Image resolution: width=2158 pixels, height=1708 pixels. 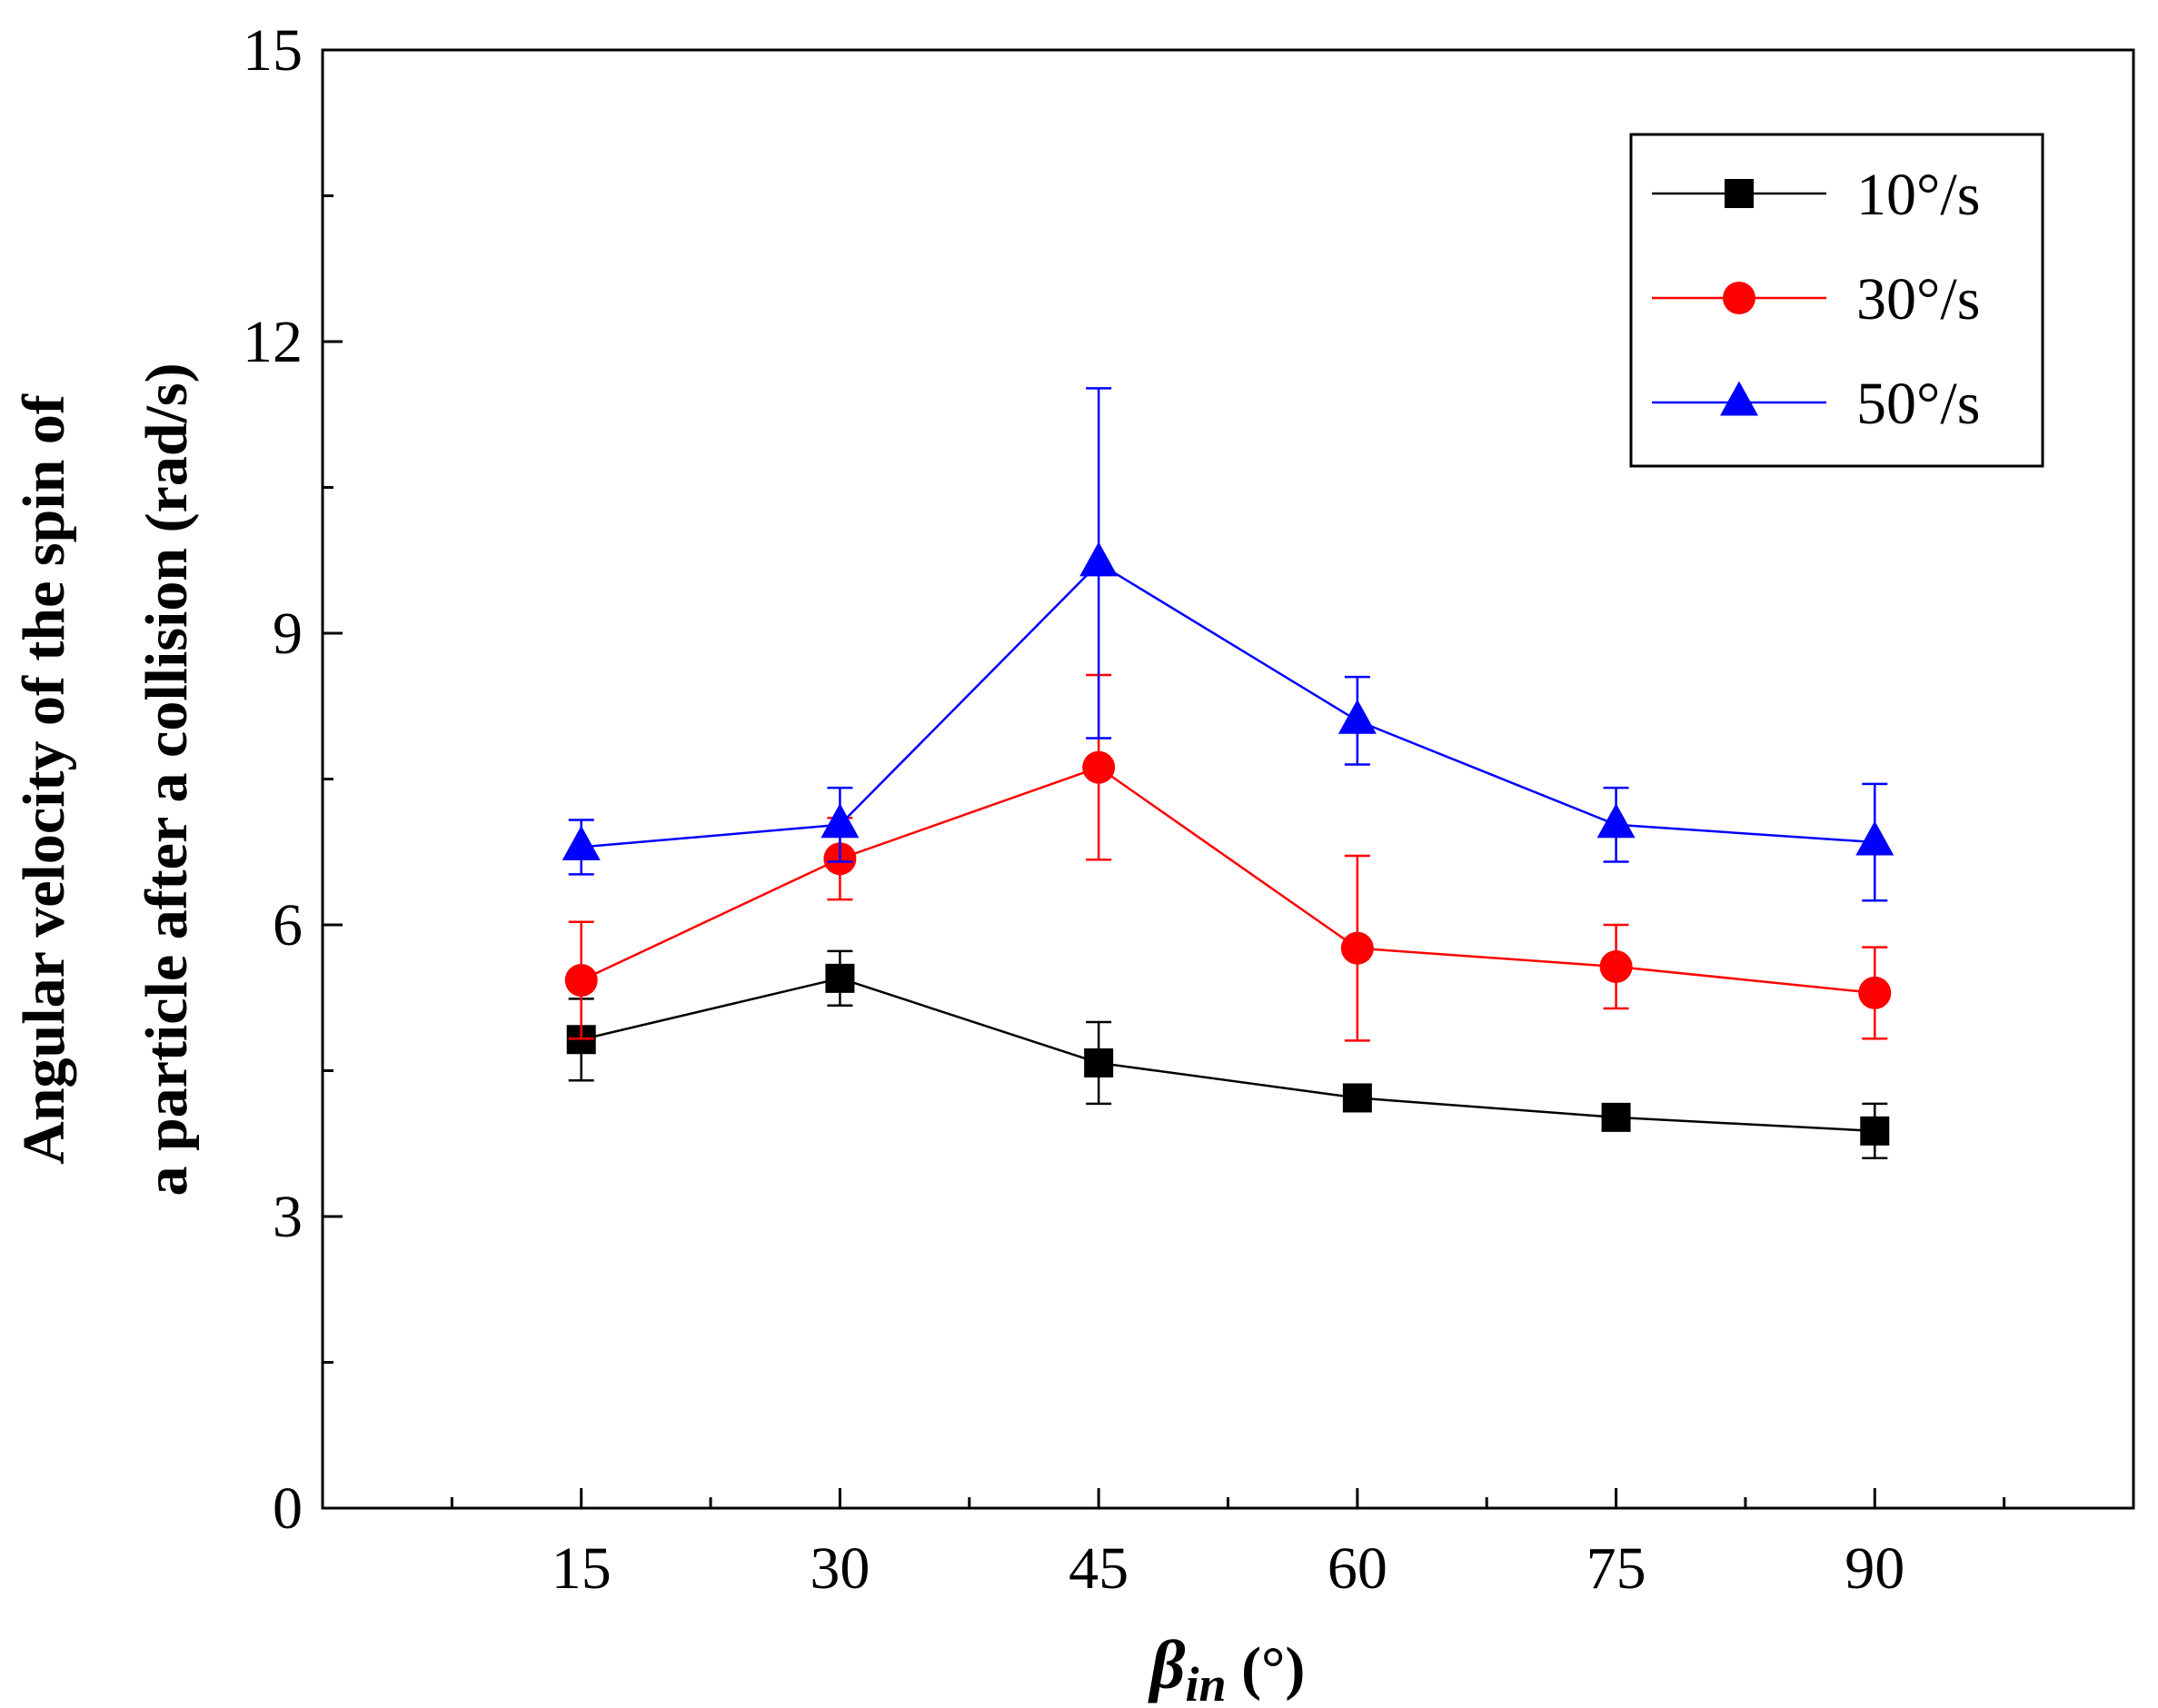 I want to click on x-axis-title-symbol: β, so click(x=1167, y=1665).